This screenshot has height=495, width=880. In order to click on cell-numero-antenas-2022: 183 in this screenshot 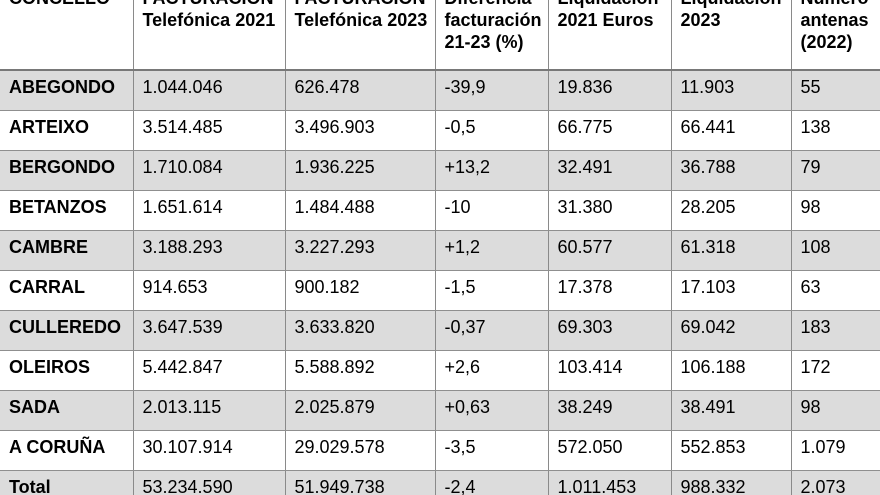, I will do `click(835, 330)`.